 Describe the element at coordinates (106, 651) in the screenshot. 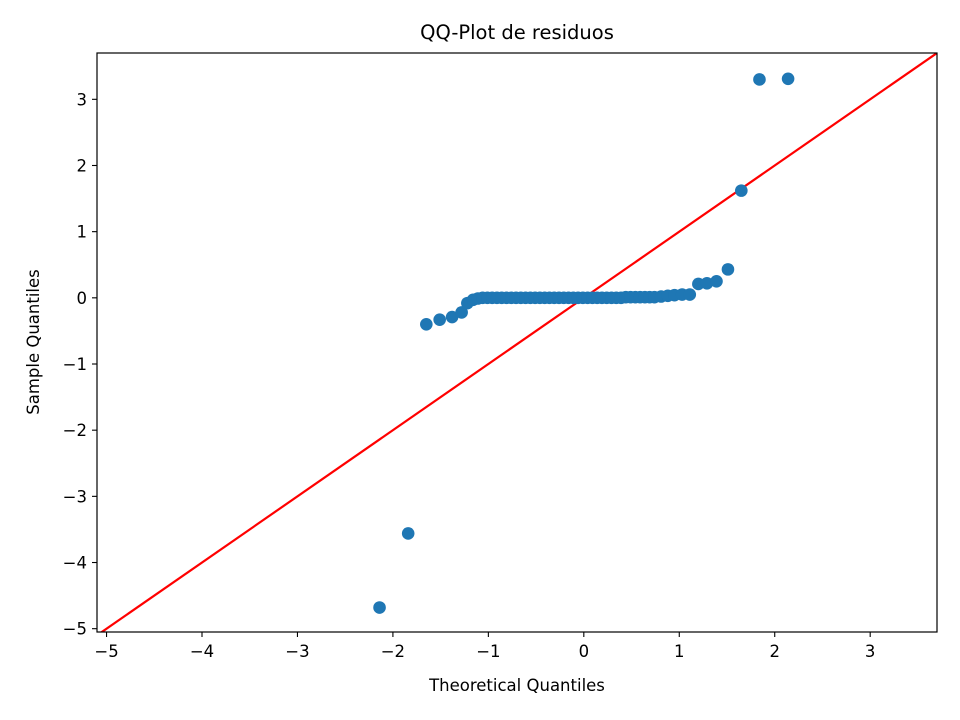

I see `x-tick-label: −5` at that location.